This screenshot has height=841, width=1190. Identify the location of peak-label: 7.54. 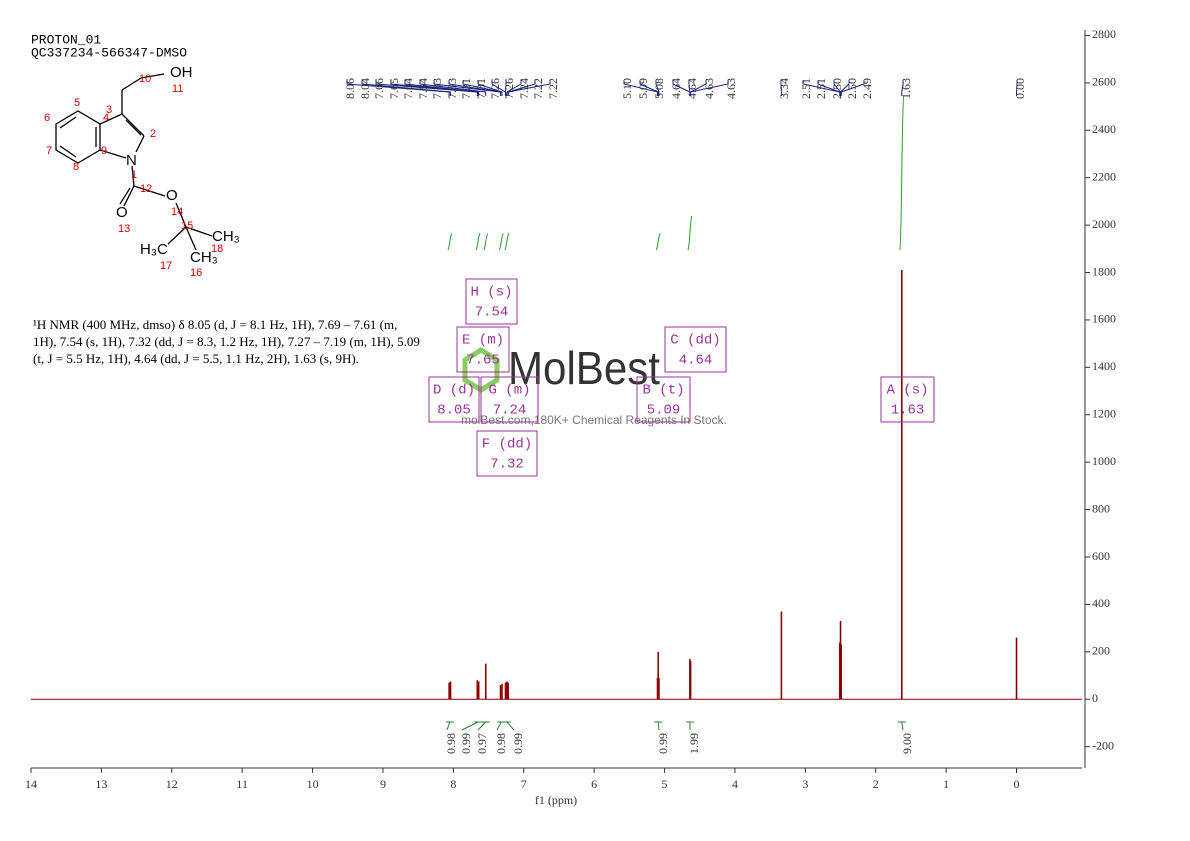
(423, 88).